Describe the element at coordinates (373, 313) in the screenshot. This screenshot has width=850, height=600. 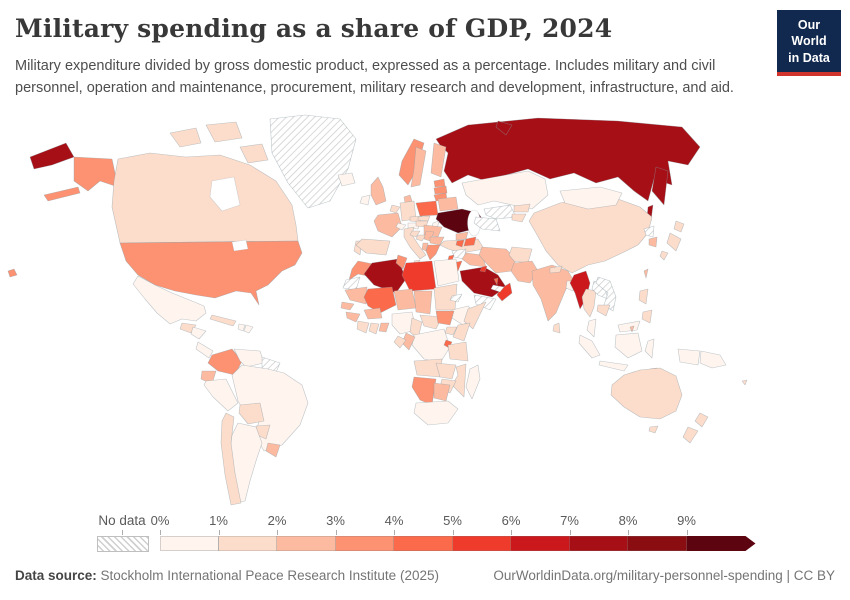
I see `country-burkina-faso` at that location.